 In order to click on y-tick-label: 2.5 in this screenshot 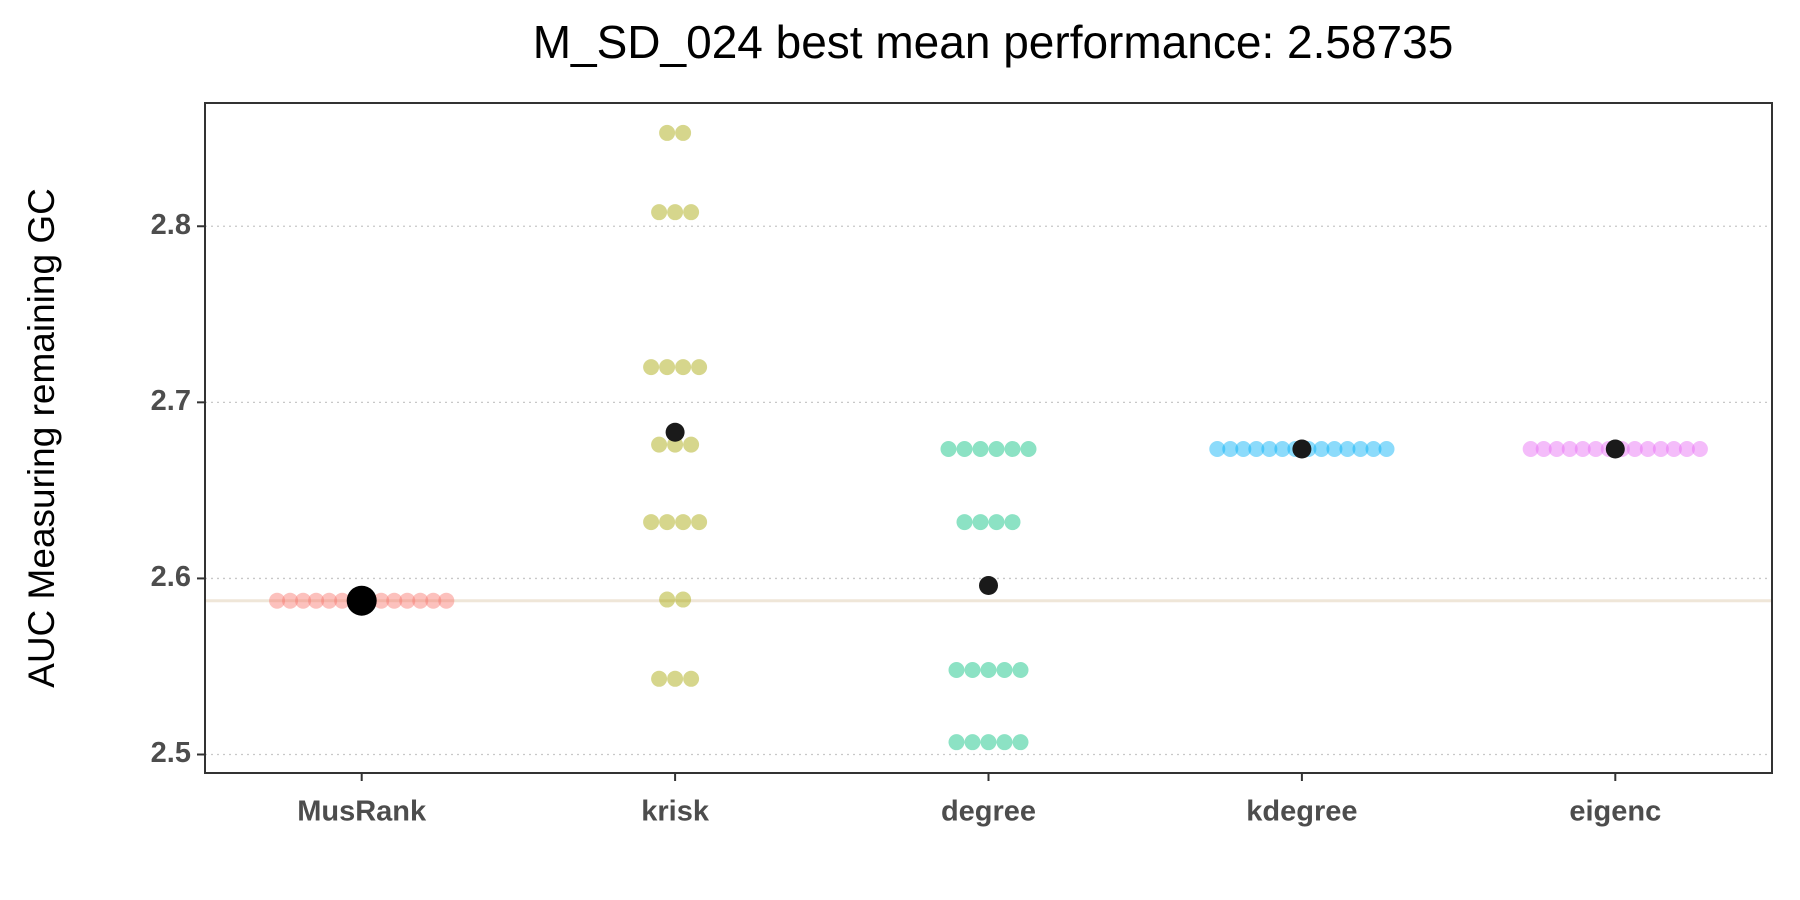, I will do `click(171, 753)`.